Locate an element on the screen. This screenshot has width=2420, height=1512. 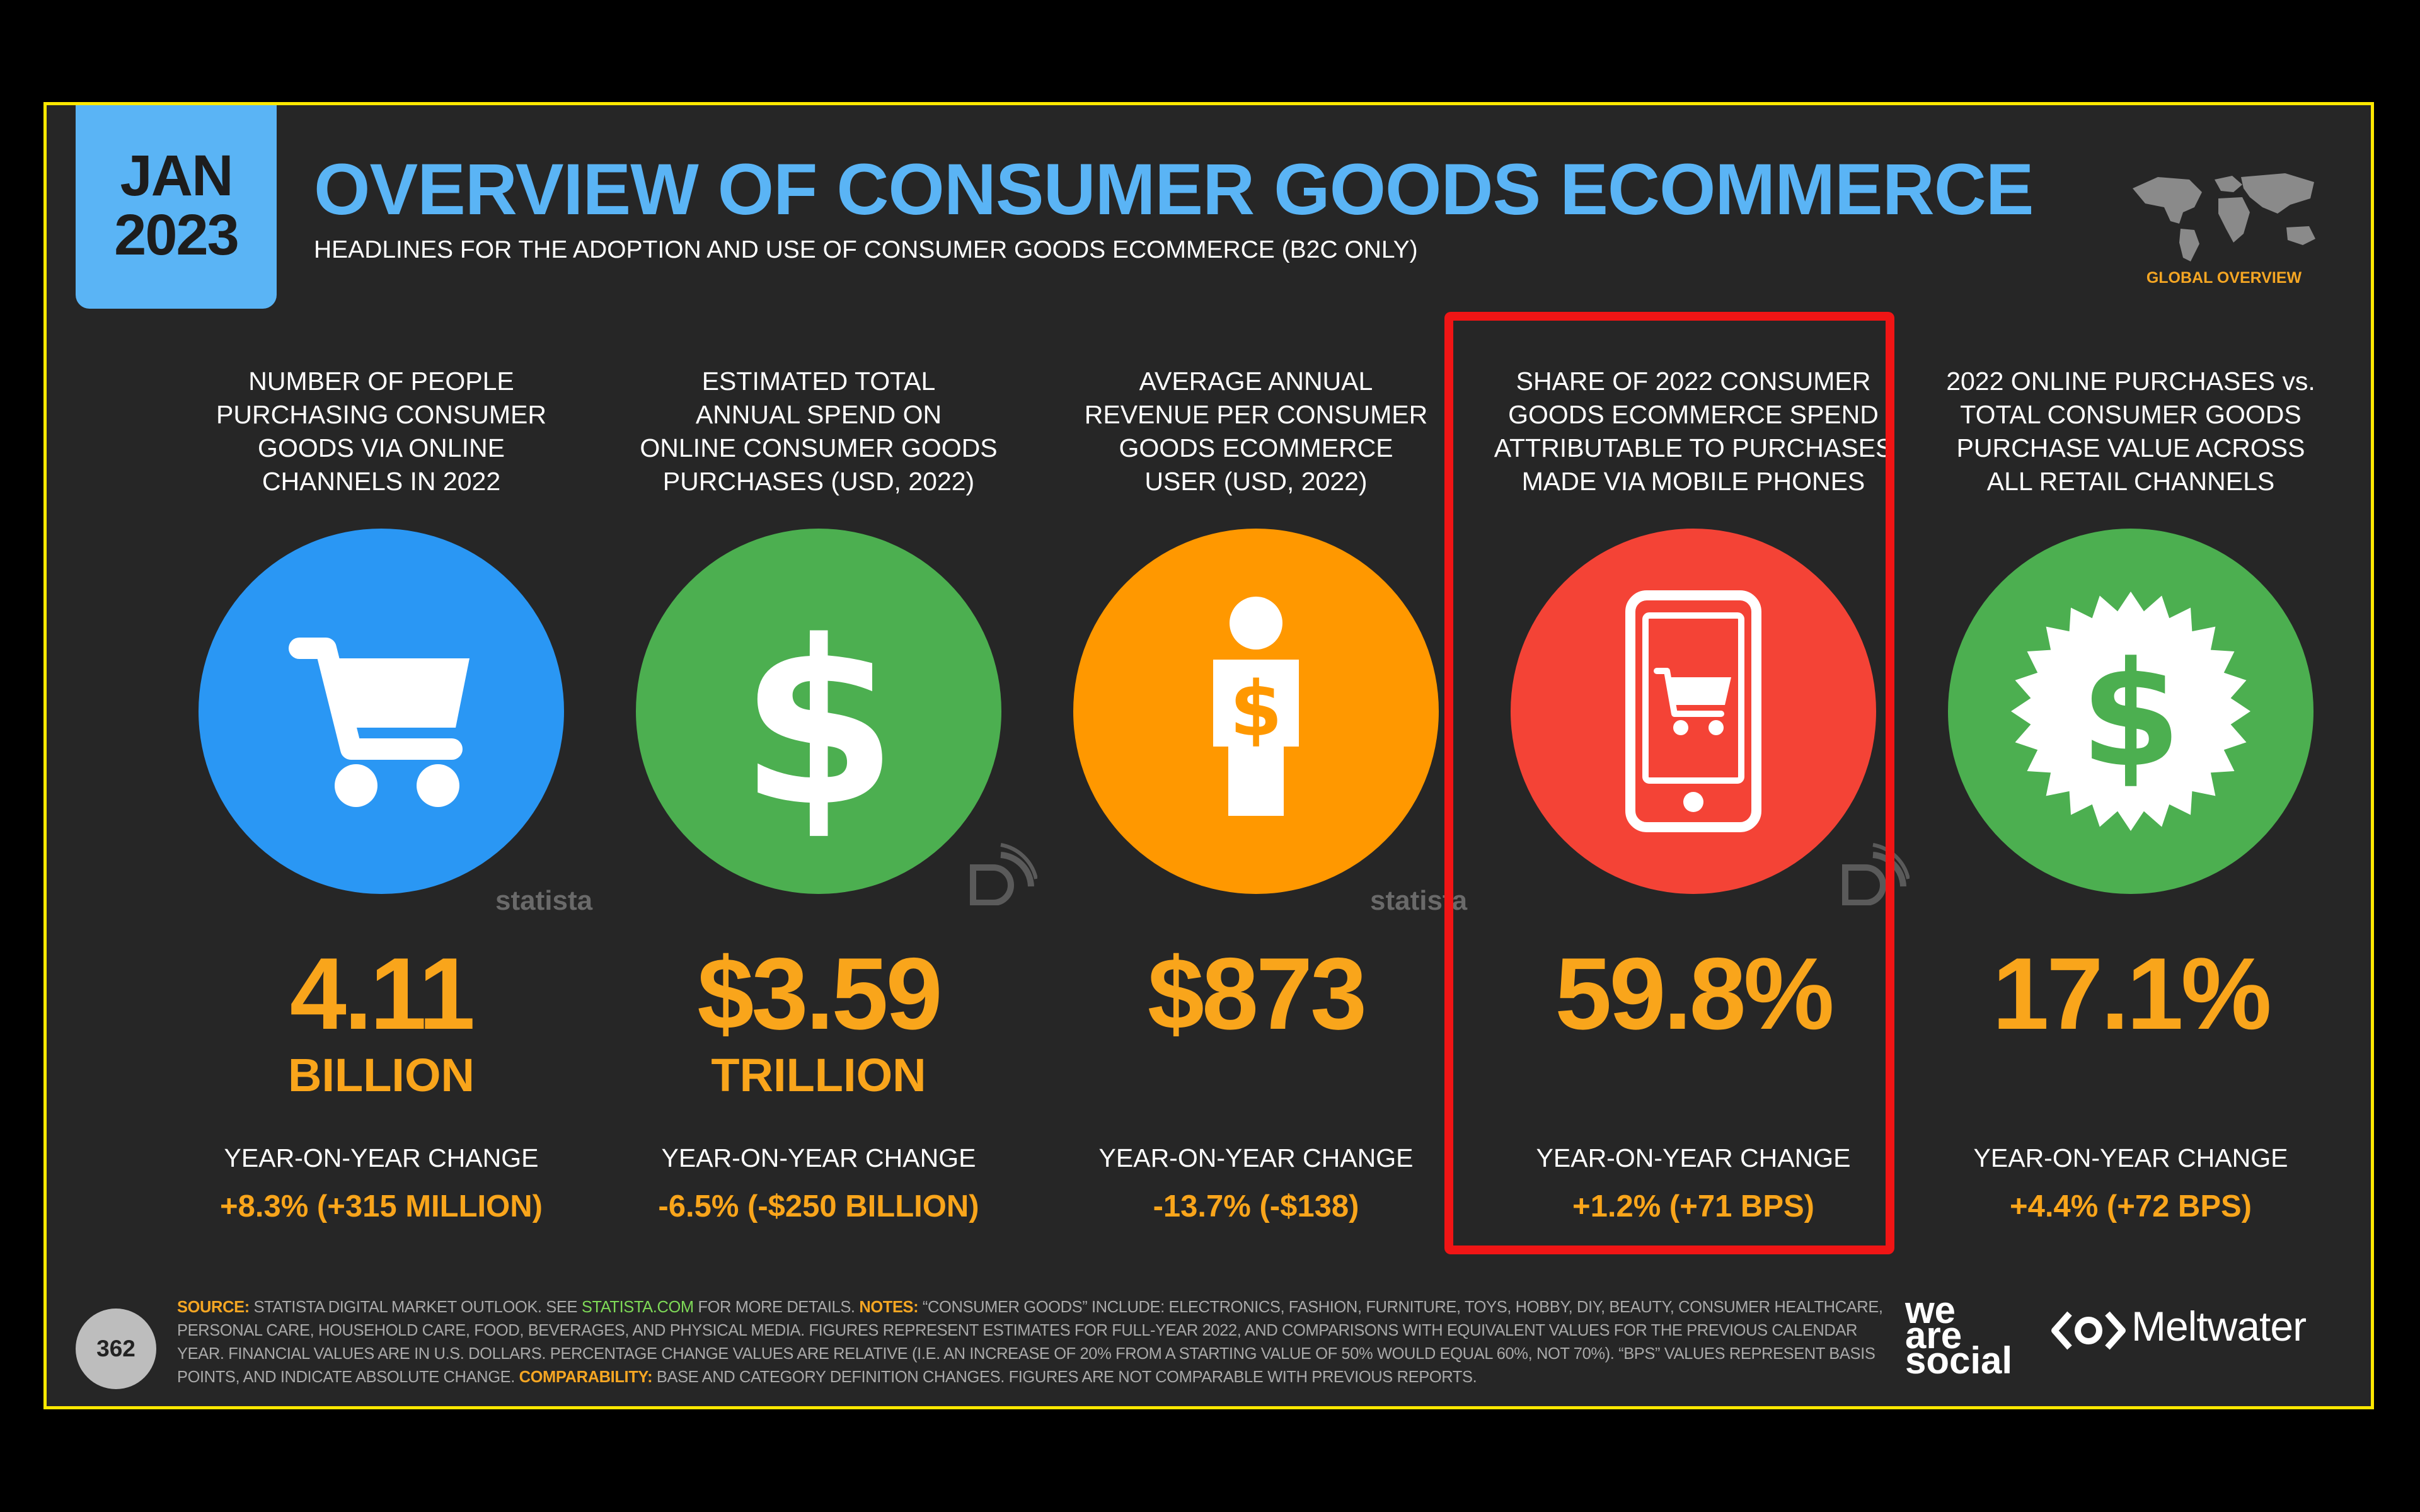
person-dollar-icon: $ is located at coordinates (1256, 706).